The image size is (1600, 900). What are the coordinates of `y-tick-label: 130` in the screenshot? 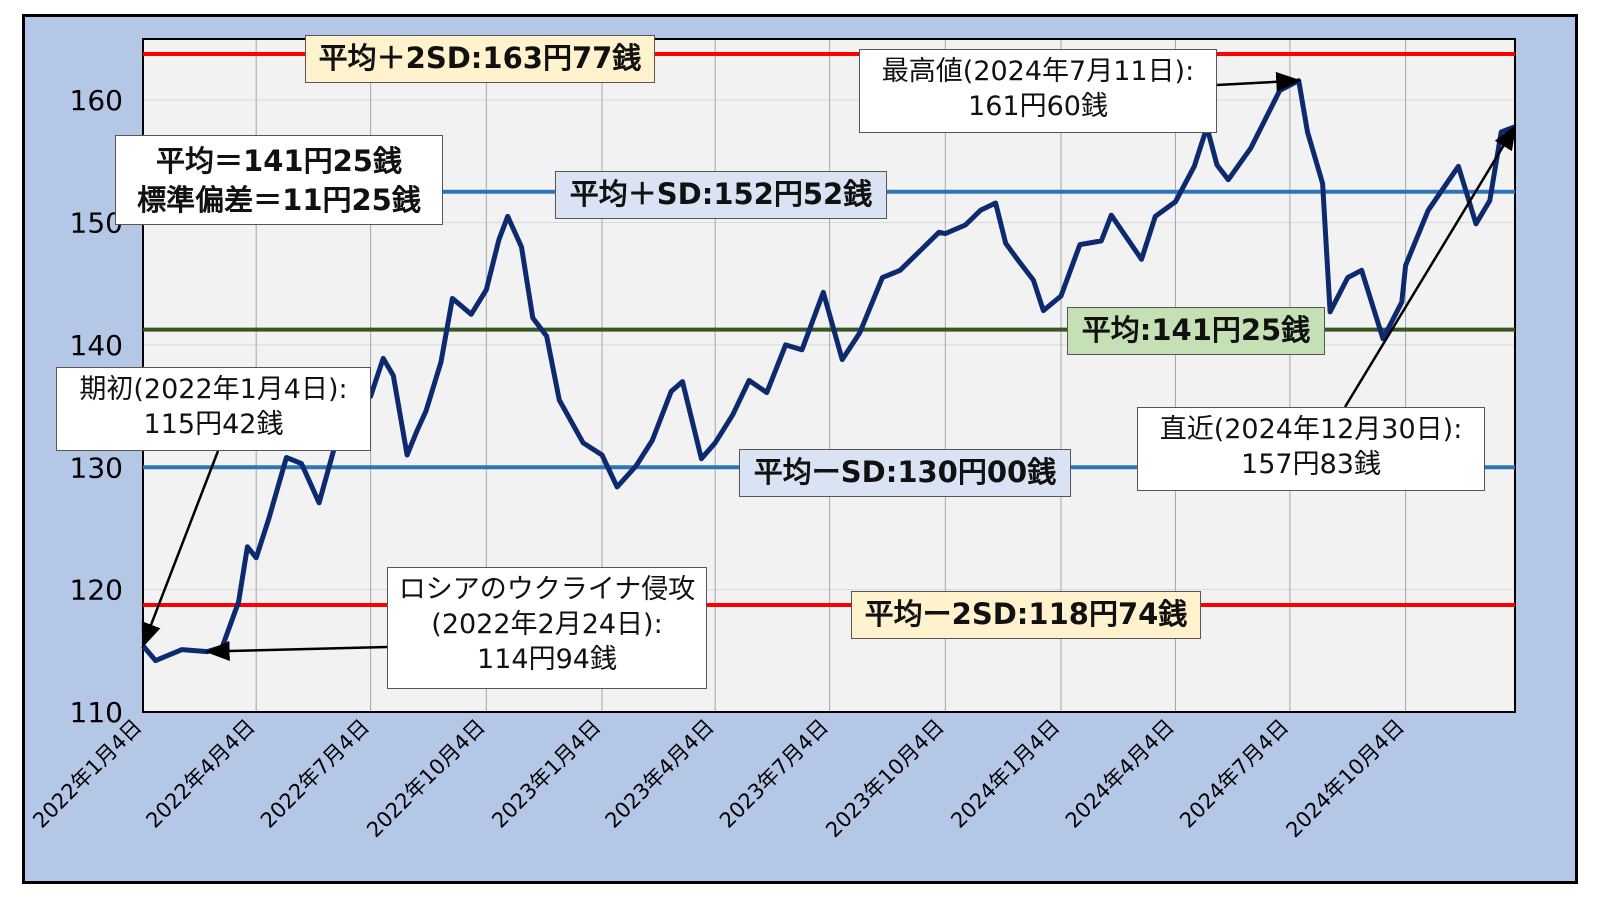 It's located at (96, 467).